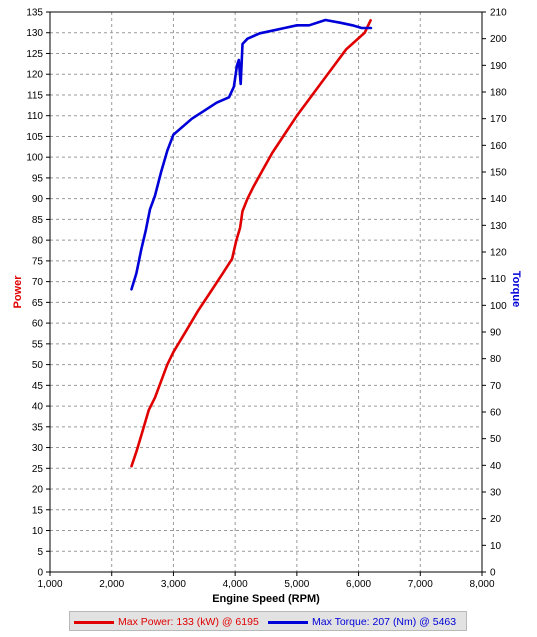  I want to click on y-tick-label: 110, so click(35, 116).